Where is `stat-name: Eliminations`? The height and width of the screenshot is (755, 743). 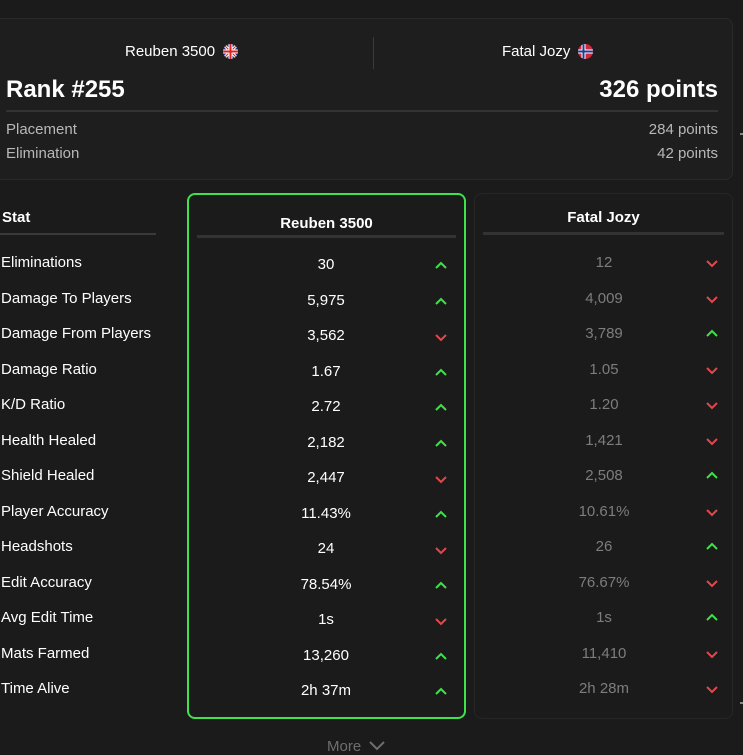 stat-name: Eliminations is located at coordinates (41, 262).